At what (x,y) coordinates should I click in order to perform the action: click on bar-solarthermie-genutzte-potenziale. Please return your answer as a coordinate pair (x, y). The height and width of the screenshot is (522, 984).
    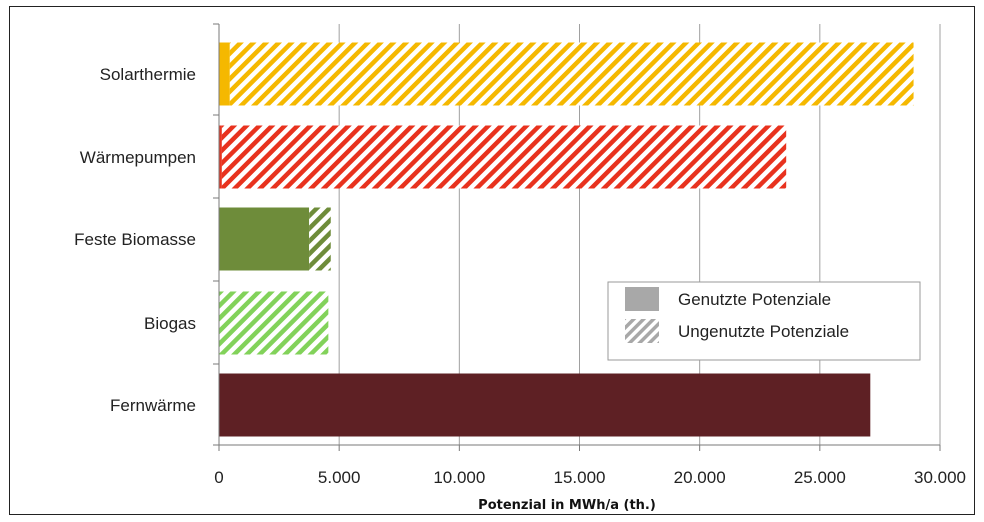
    Looking at the image, I should click on (224, 74).